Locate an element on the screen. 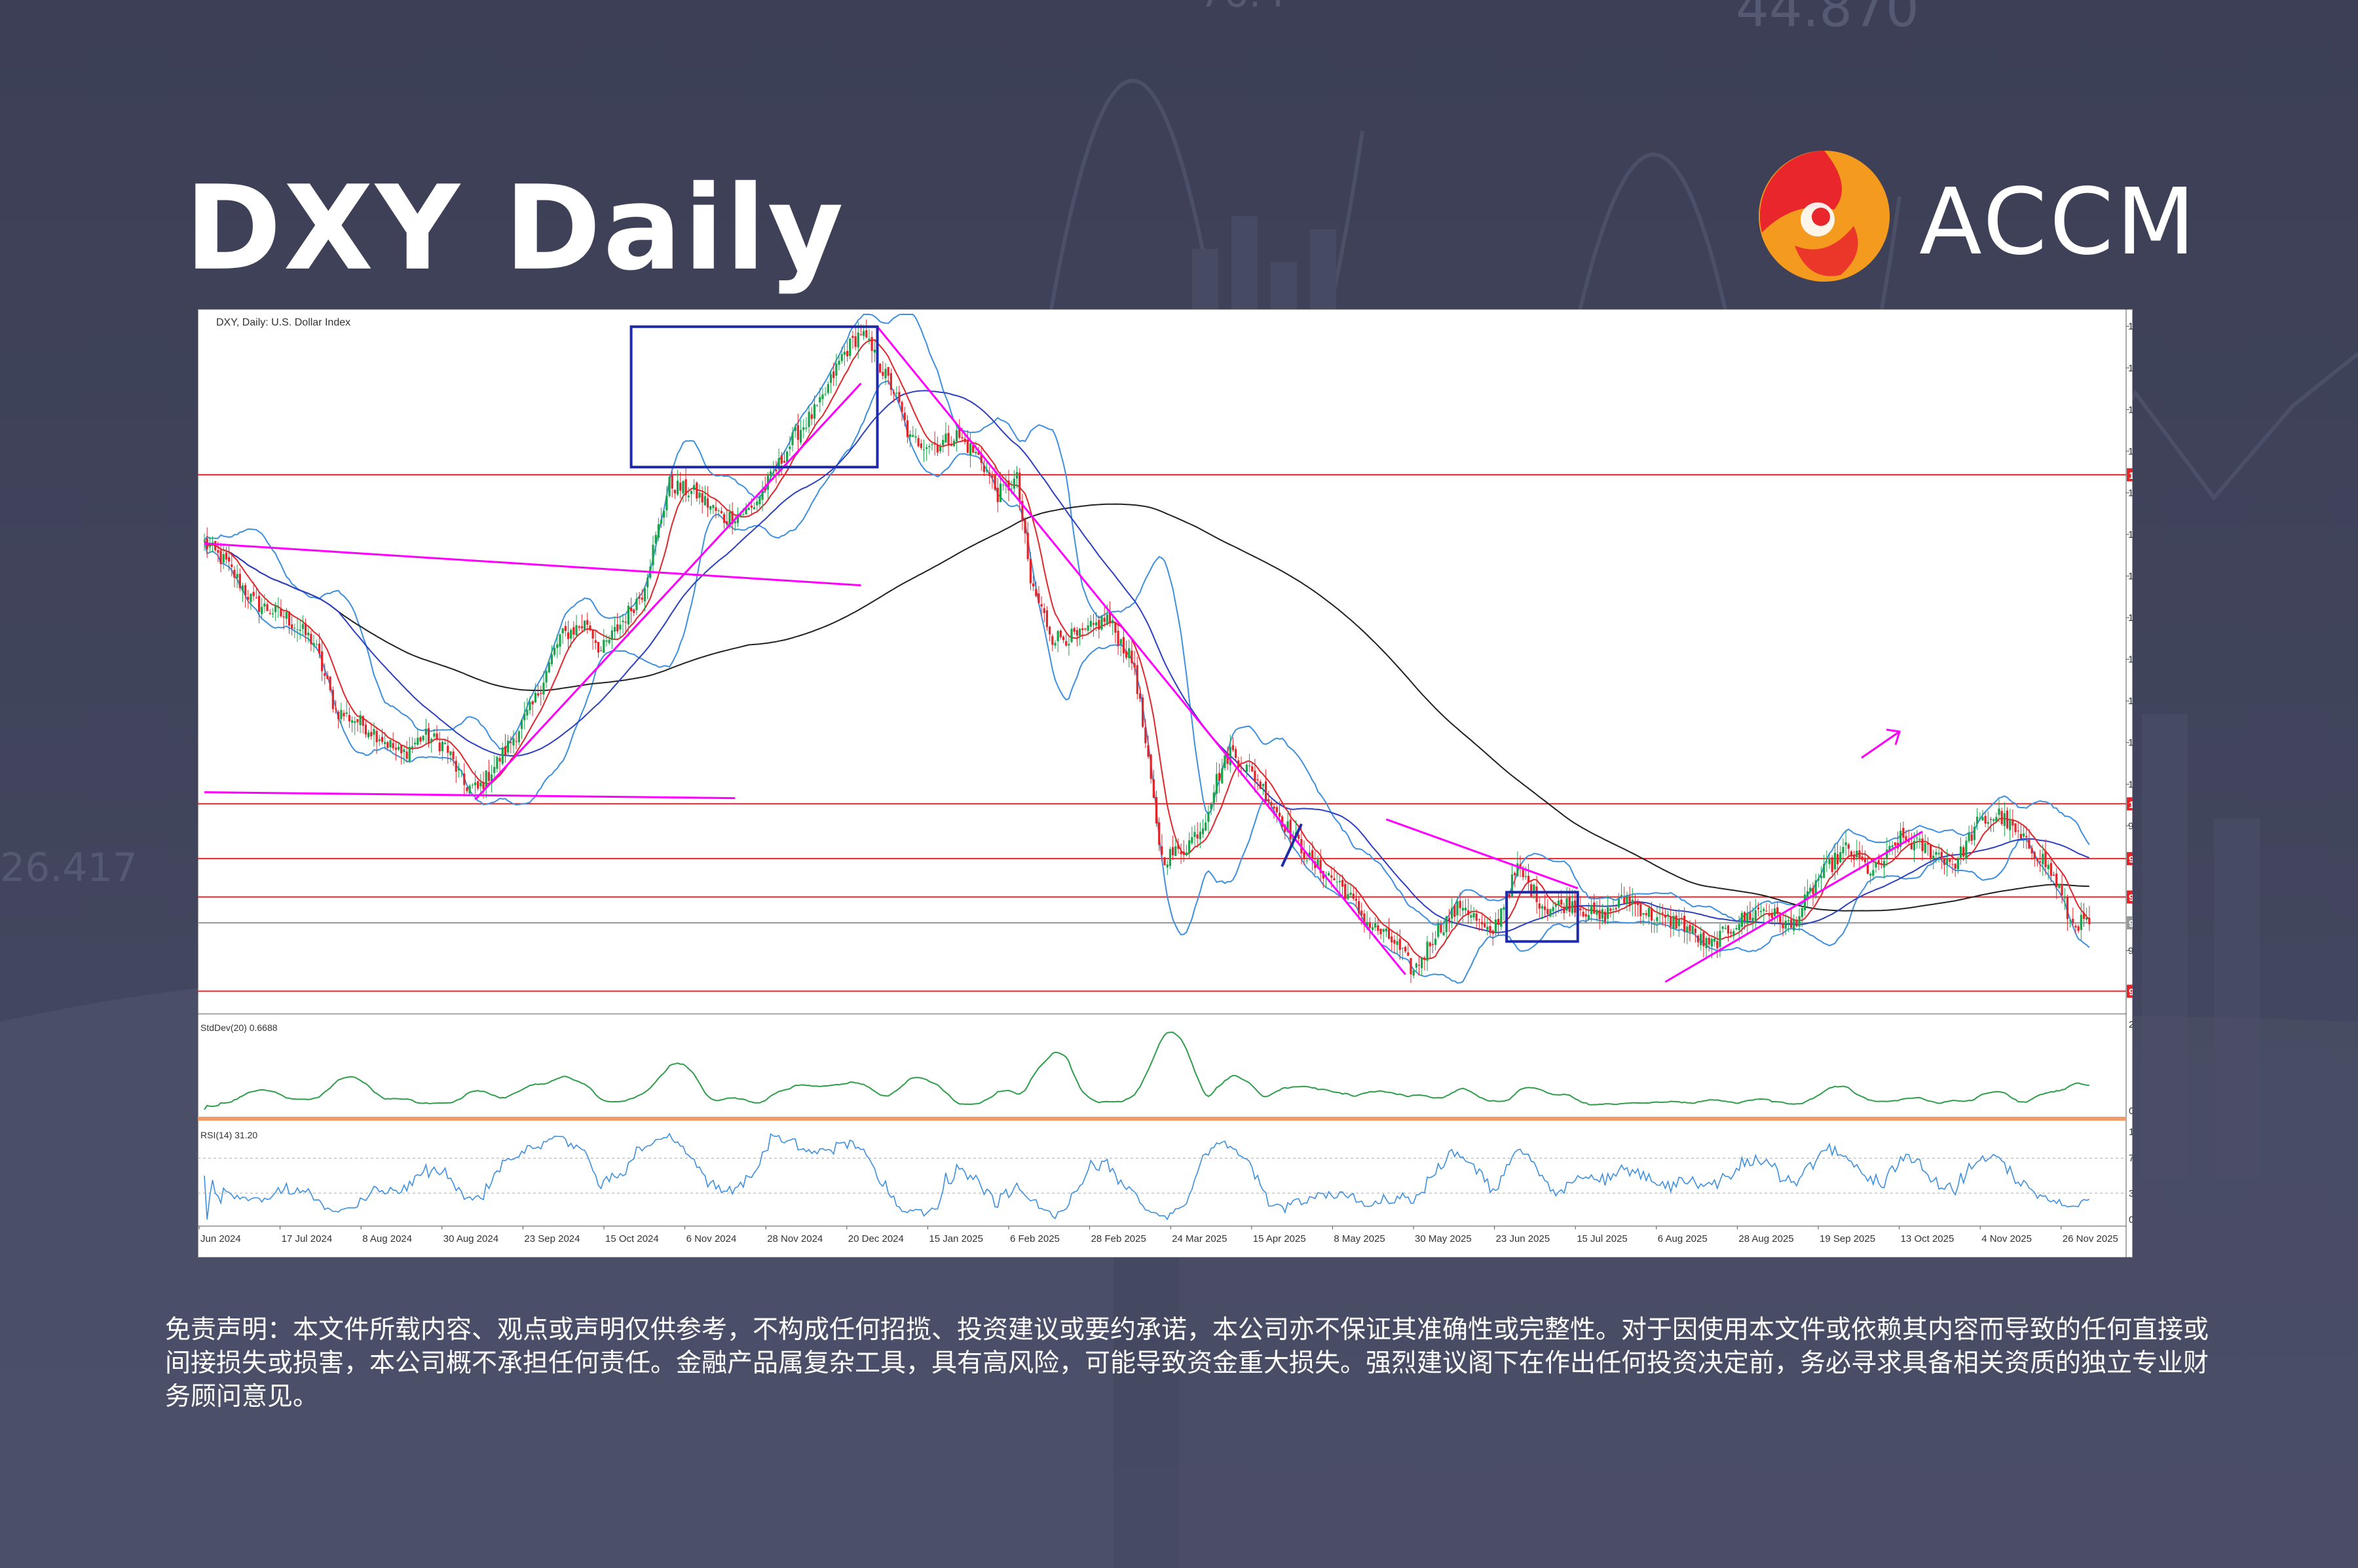 The image size is (2358, 1568). date-tick-label: 17 Jul 2024 is located at coordinates (307, 1238).